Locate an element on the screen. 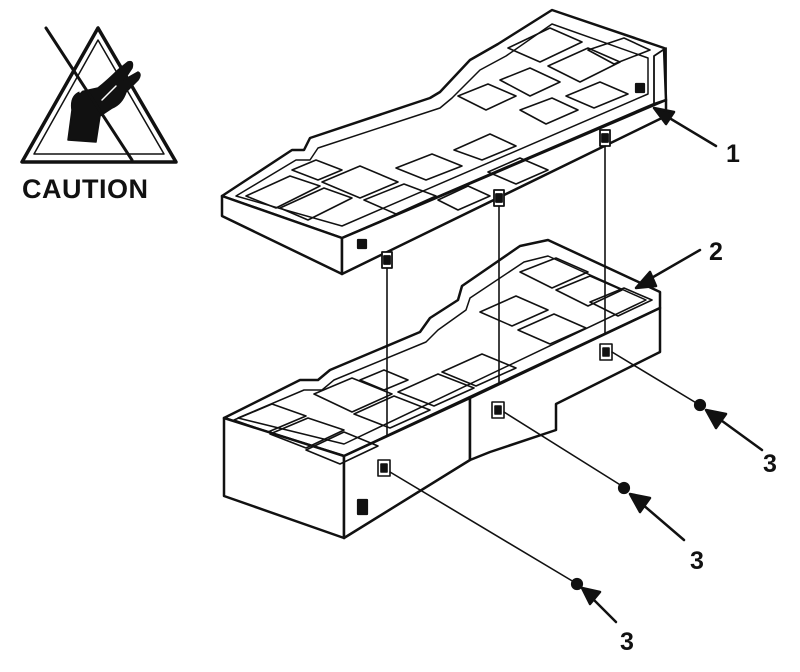 This screenshot has height=672, width=800. callout-part-1: 1 is located at coordinates (733, 154).